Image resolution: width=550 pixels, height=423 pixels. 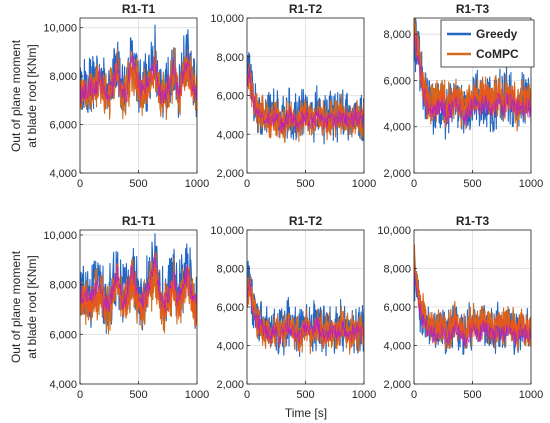 I want to click on series-line-compc-core, so click(x=138, y=294).